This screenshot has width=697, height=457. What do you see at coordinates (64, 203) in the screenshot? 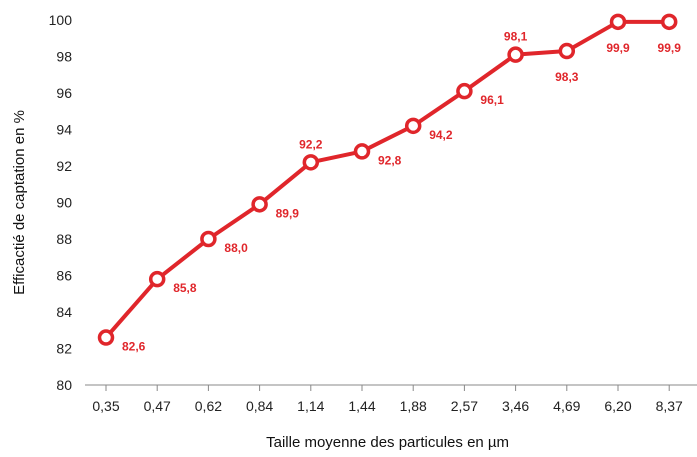
I see `y-tick-label: 90` at bounding box center [64, 203].